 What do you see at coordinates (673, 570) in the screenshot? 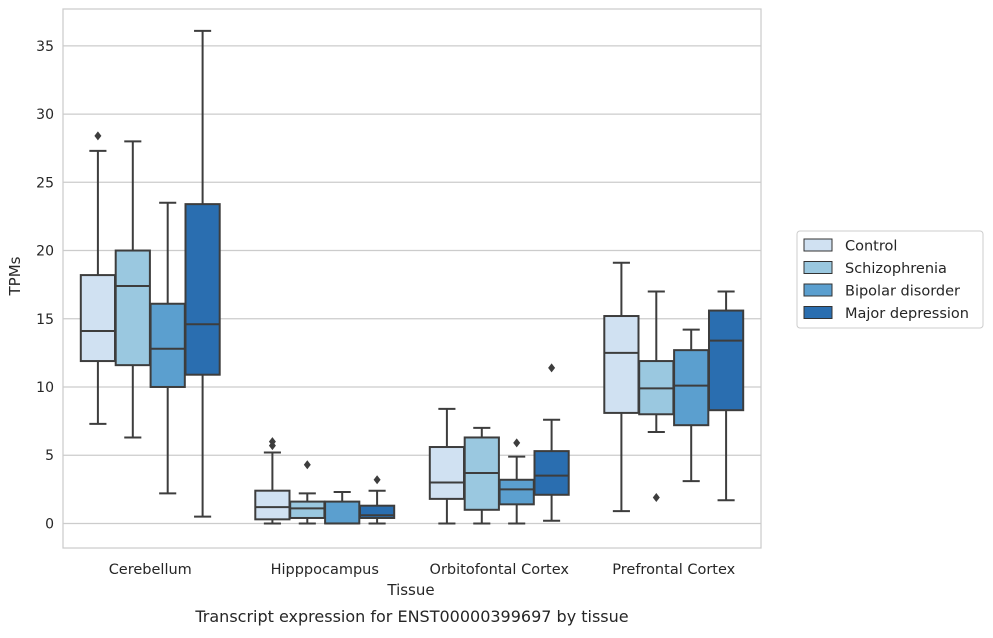
I see `x-tick-label: Prefrontal Cortex` at bounding box center [673, 570].